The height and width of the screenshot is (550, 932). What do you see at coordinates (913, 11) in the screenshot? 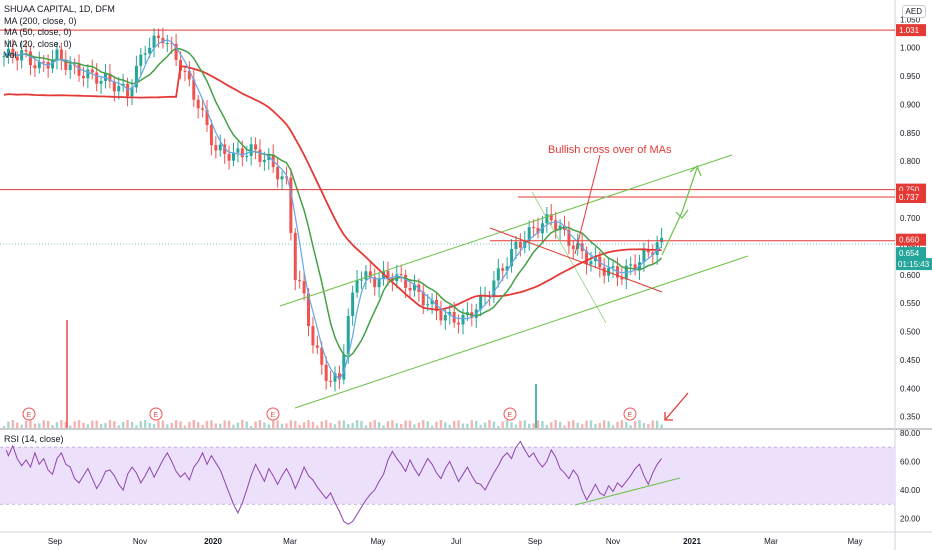
I see `currency-badge: AED` at bounding box center [913, 11].